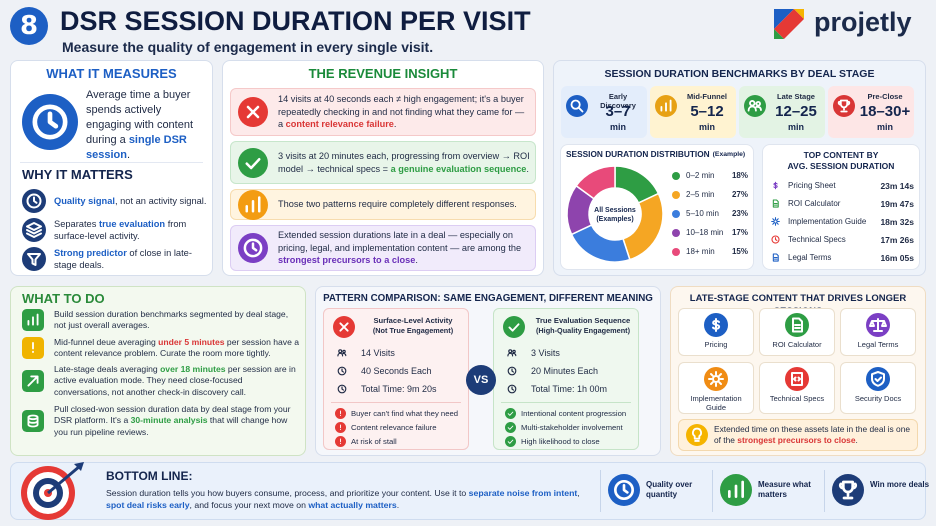 The width and height of the screenshot is (936, 526). What do you see at coordinates (399, 389) in the screenshot?
I see `stat: Total Time: 9m 20s` at bounding box center [399, 389].